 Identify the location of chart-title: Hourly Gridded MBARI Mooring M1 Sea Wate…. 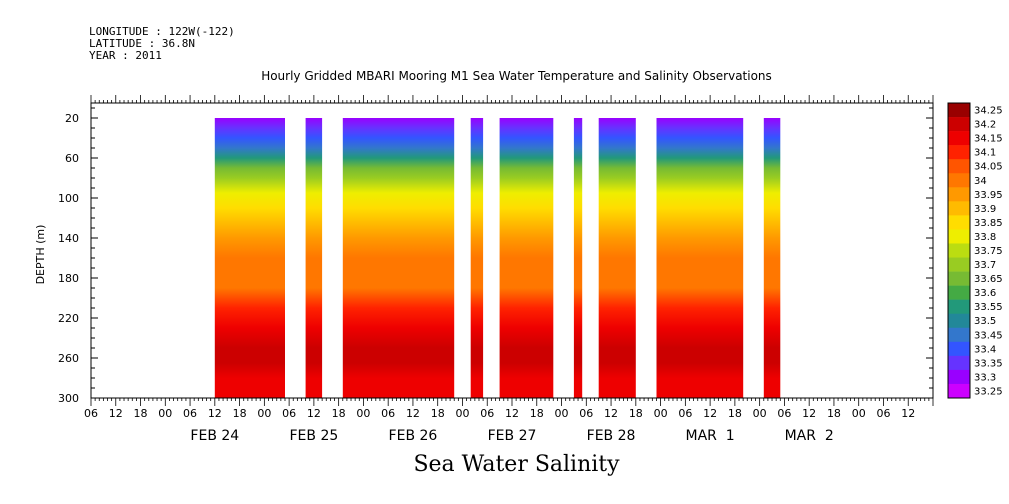
(516, 76).